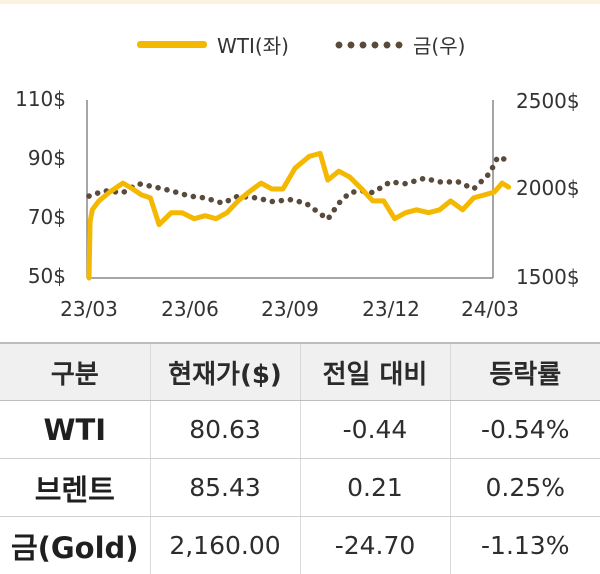 The image size is (600, 574). What do you see at coordinates (51, 187) in the screenshot?
I see `left-axis: 110$ 90$ 70$ 50$` at bounding box center [51, 187].